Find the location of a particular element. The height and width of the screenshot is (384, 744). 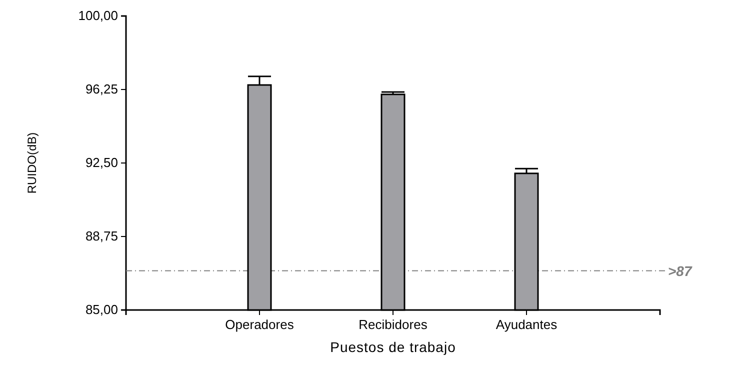

y-axis-title: RUIDO(dB) is located at coordinates (32, 163).